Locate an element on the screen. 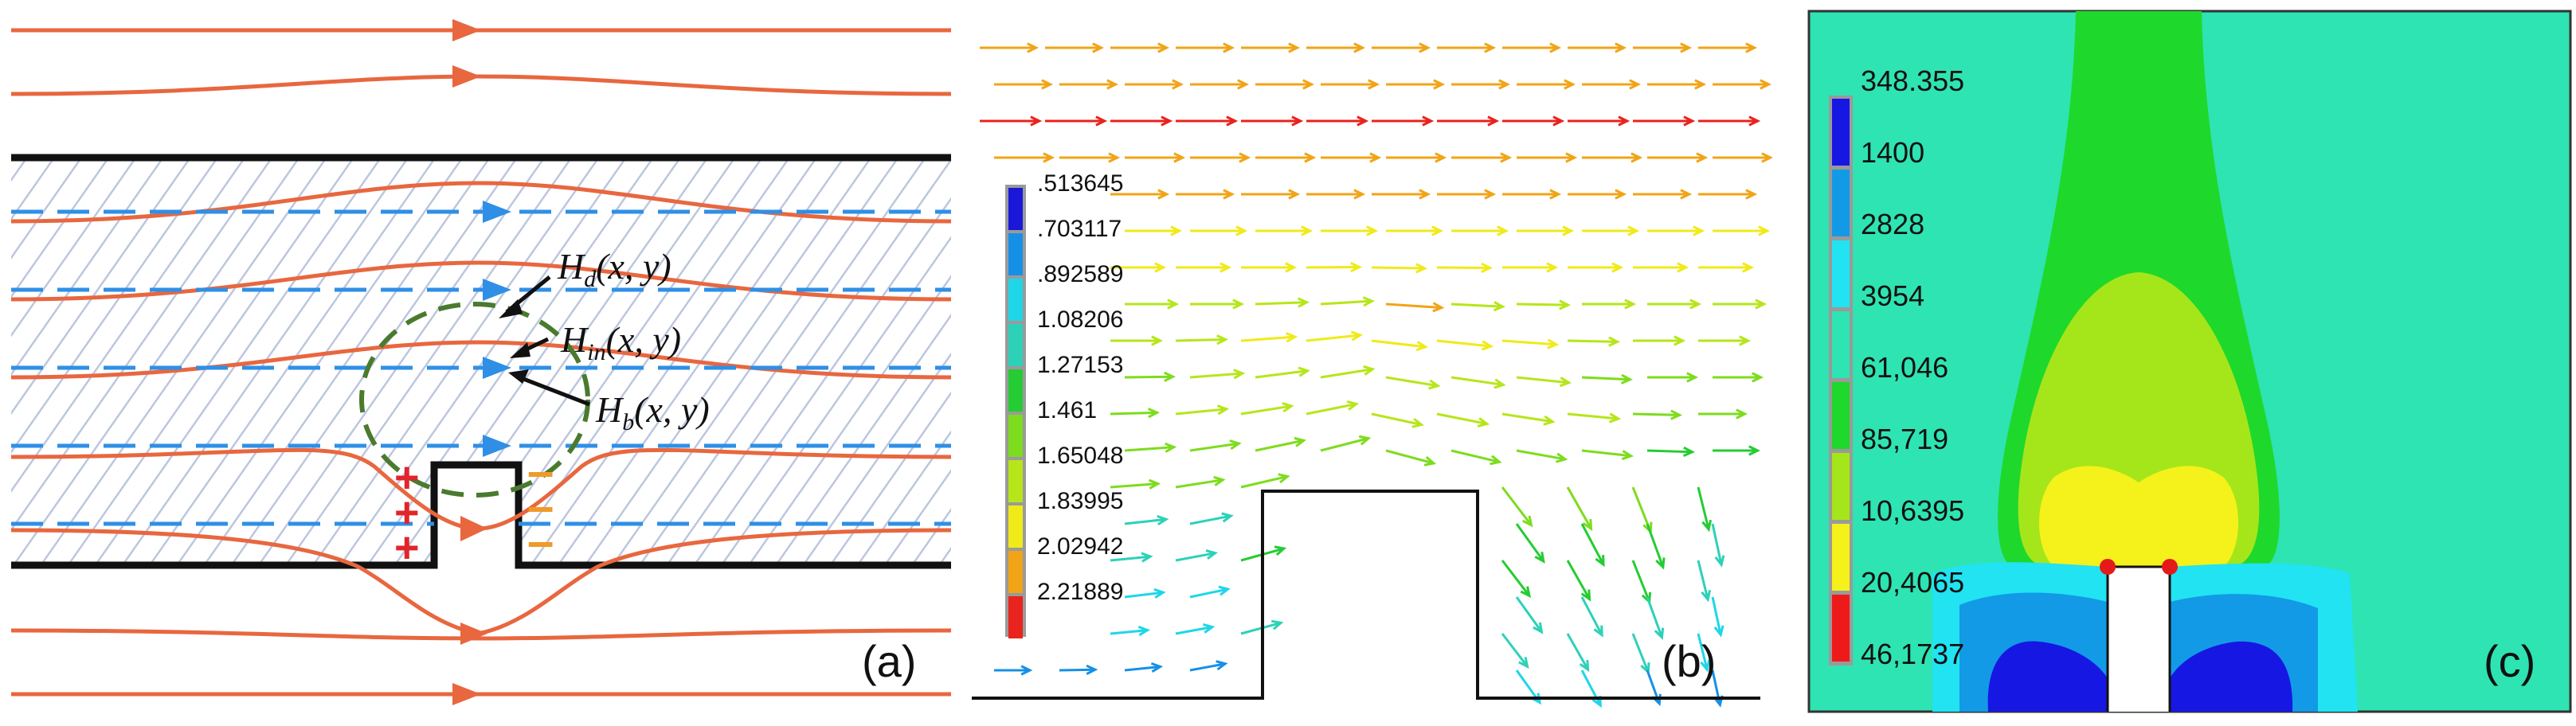 The width and height of the screenshot is (2576, 726). cb-b-label: .703117 is located at coordinates (1079, 229).